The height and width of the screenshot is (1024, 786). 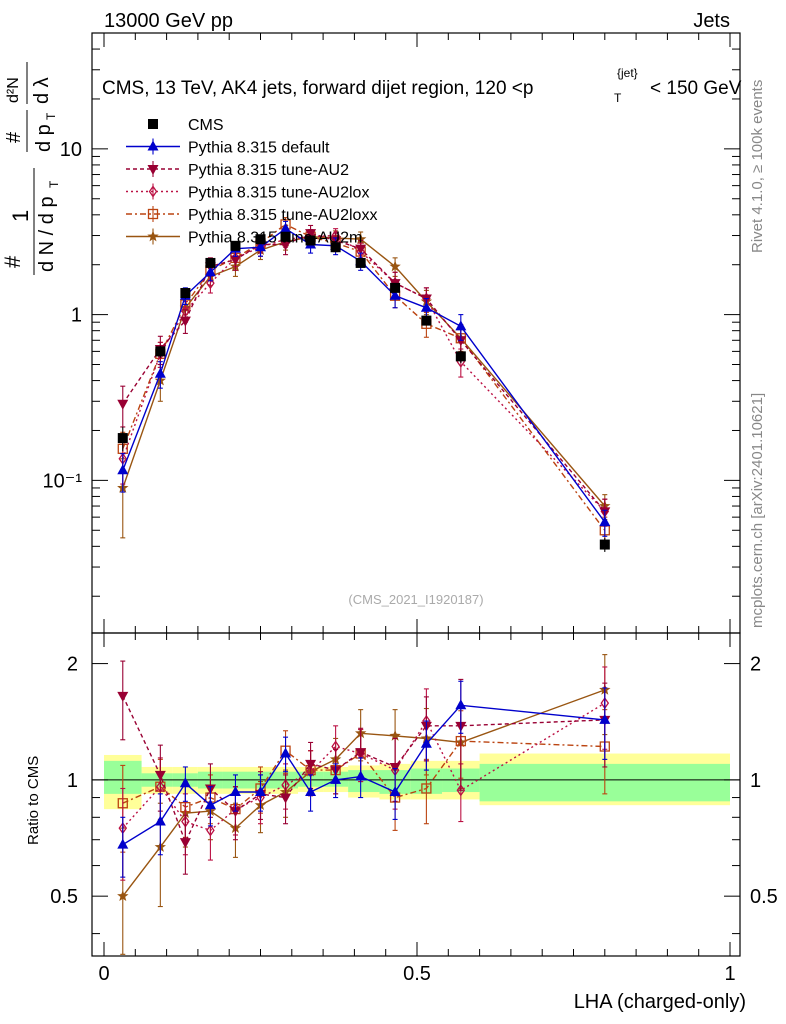 I want to click on legend-label: Pythia 8.315 default, so click(x=259, y=148).